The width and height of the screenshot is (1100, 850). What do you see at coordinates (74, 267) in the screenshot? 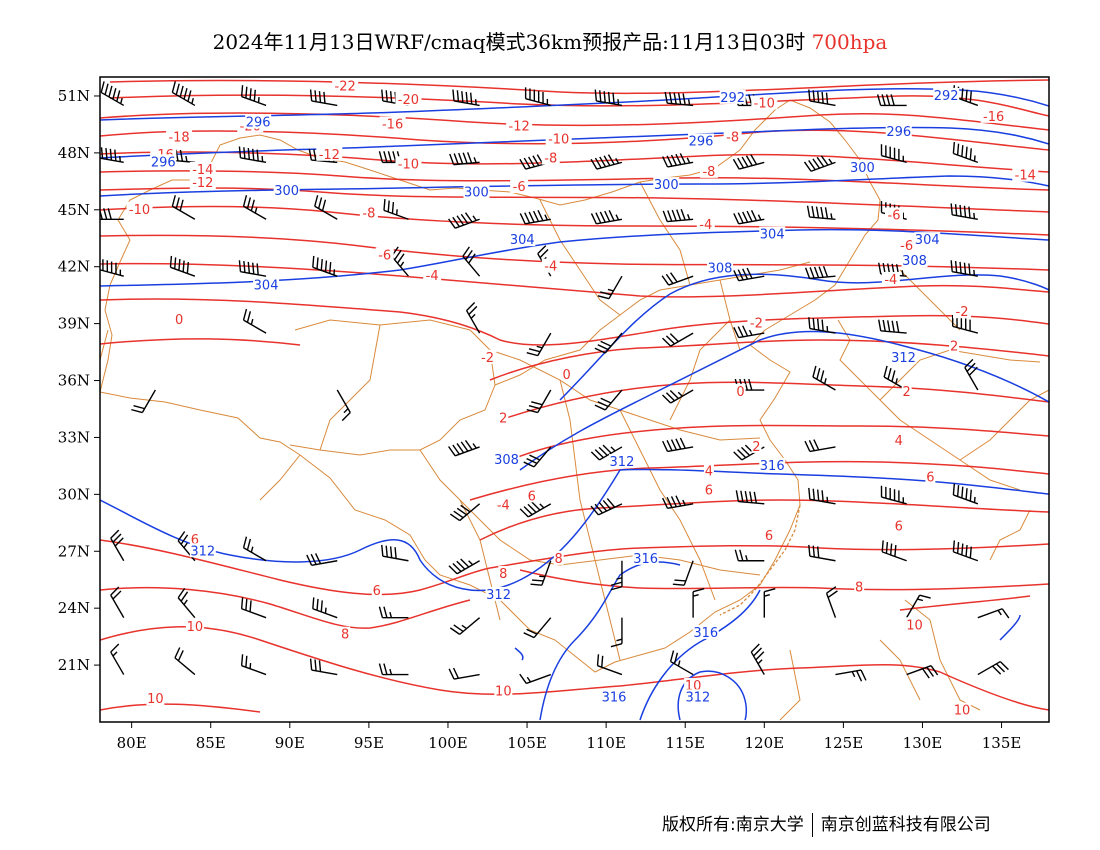
I see `lat-tick-label: 42N` at bounding box center [74, 267].